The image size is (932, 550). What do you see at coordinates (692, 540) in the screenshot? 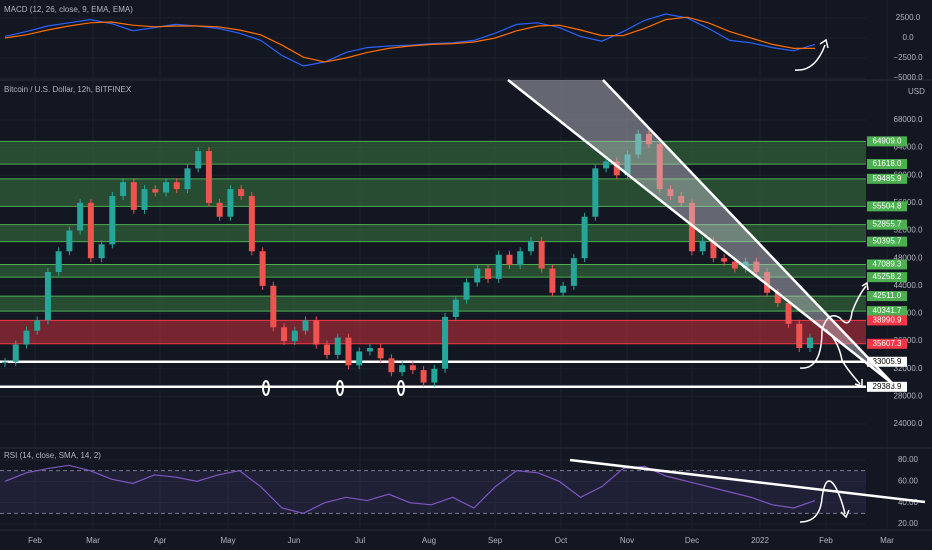
I see `x-tick-label: Dec` at bounding box center [692, 540].